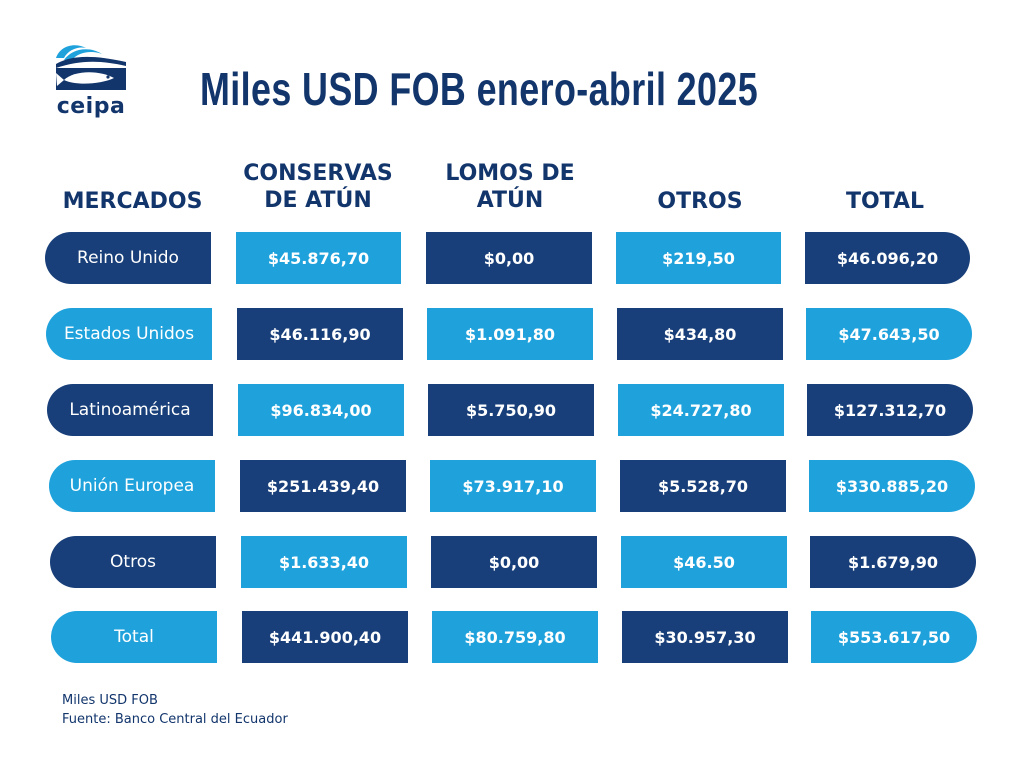  What do you see at coordinates (325, 637) in the screenshot?
I see `value-conservas-total: $441.900,40` at bounding box center [325, 637].